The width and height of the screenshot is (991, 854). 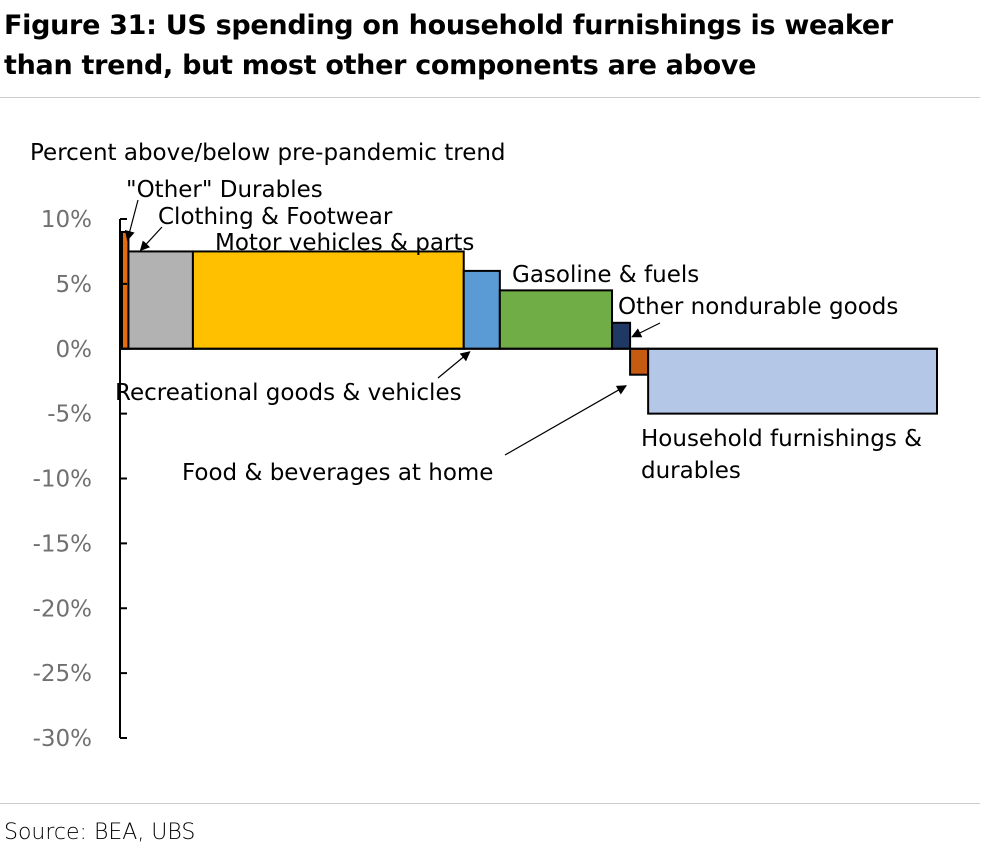 I want to click on y-tick-label-5: -10%, so click(x=62, y=480).